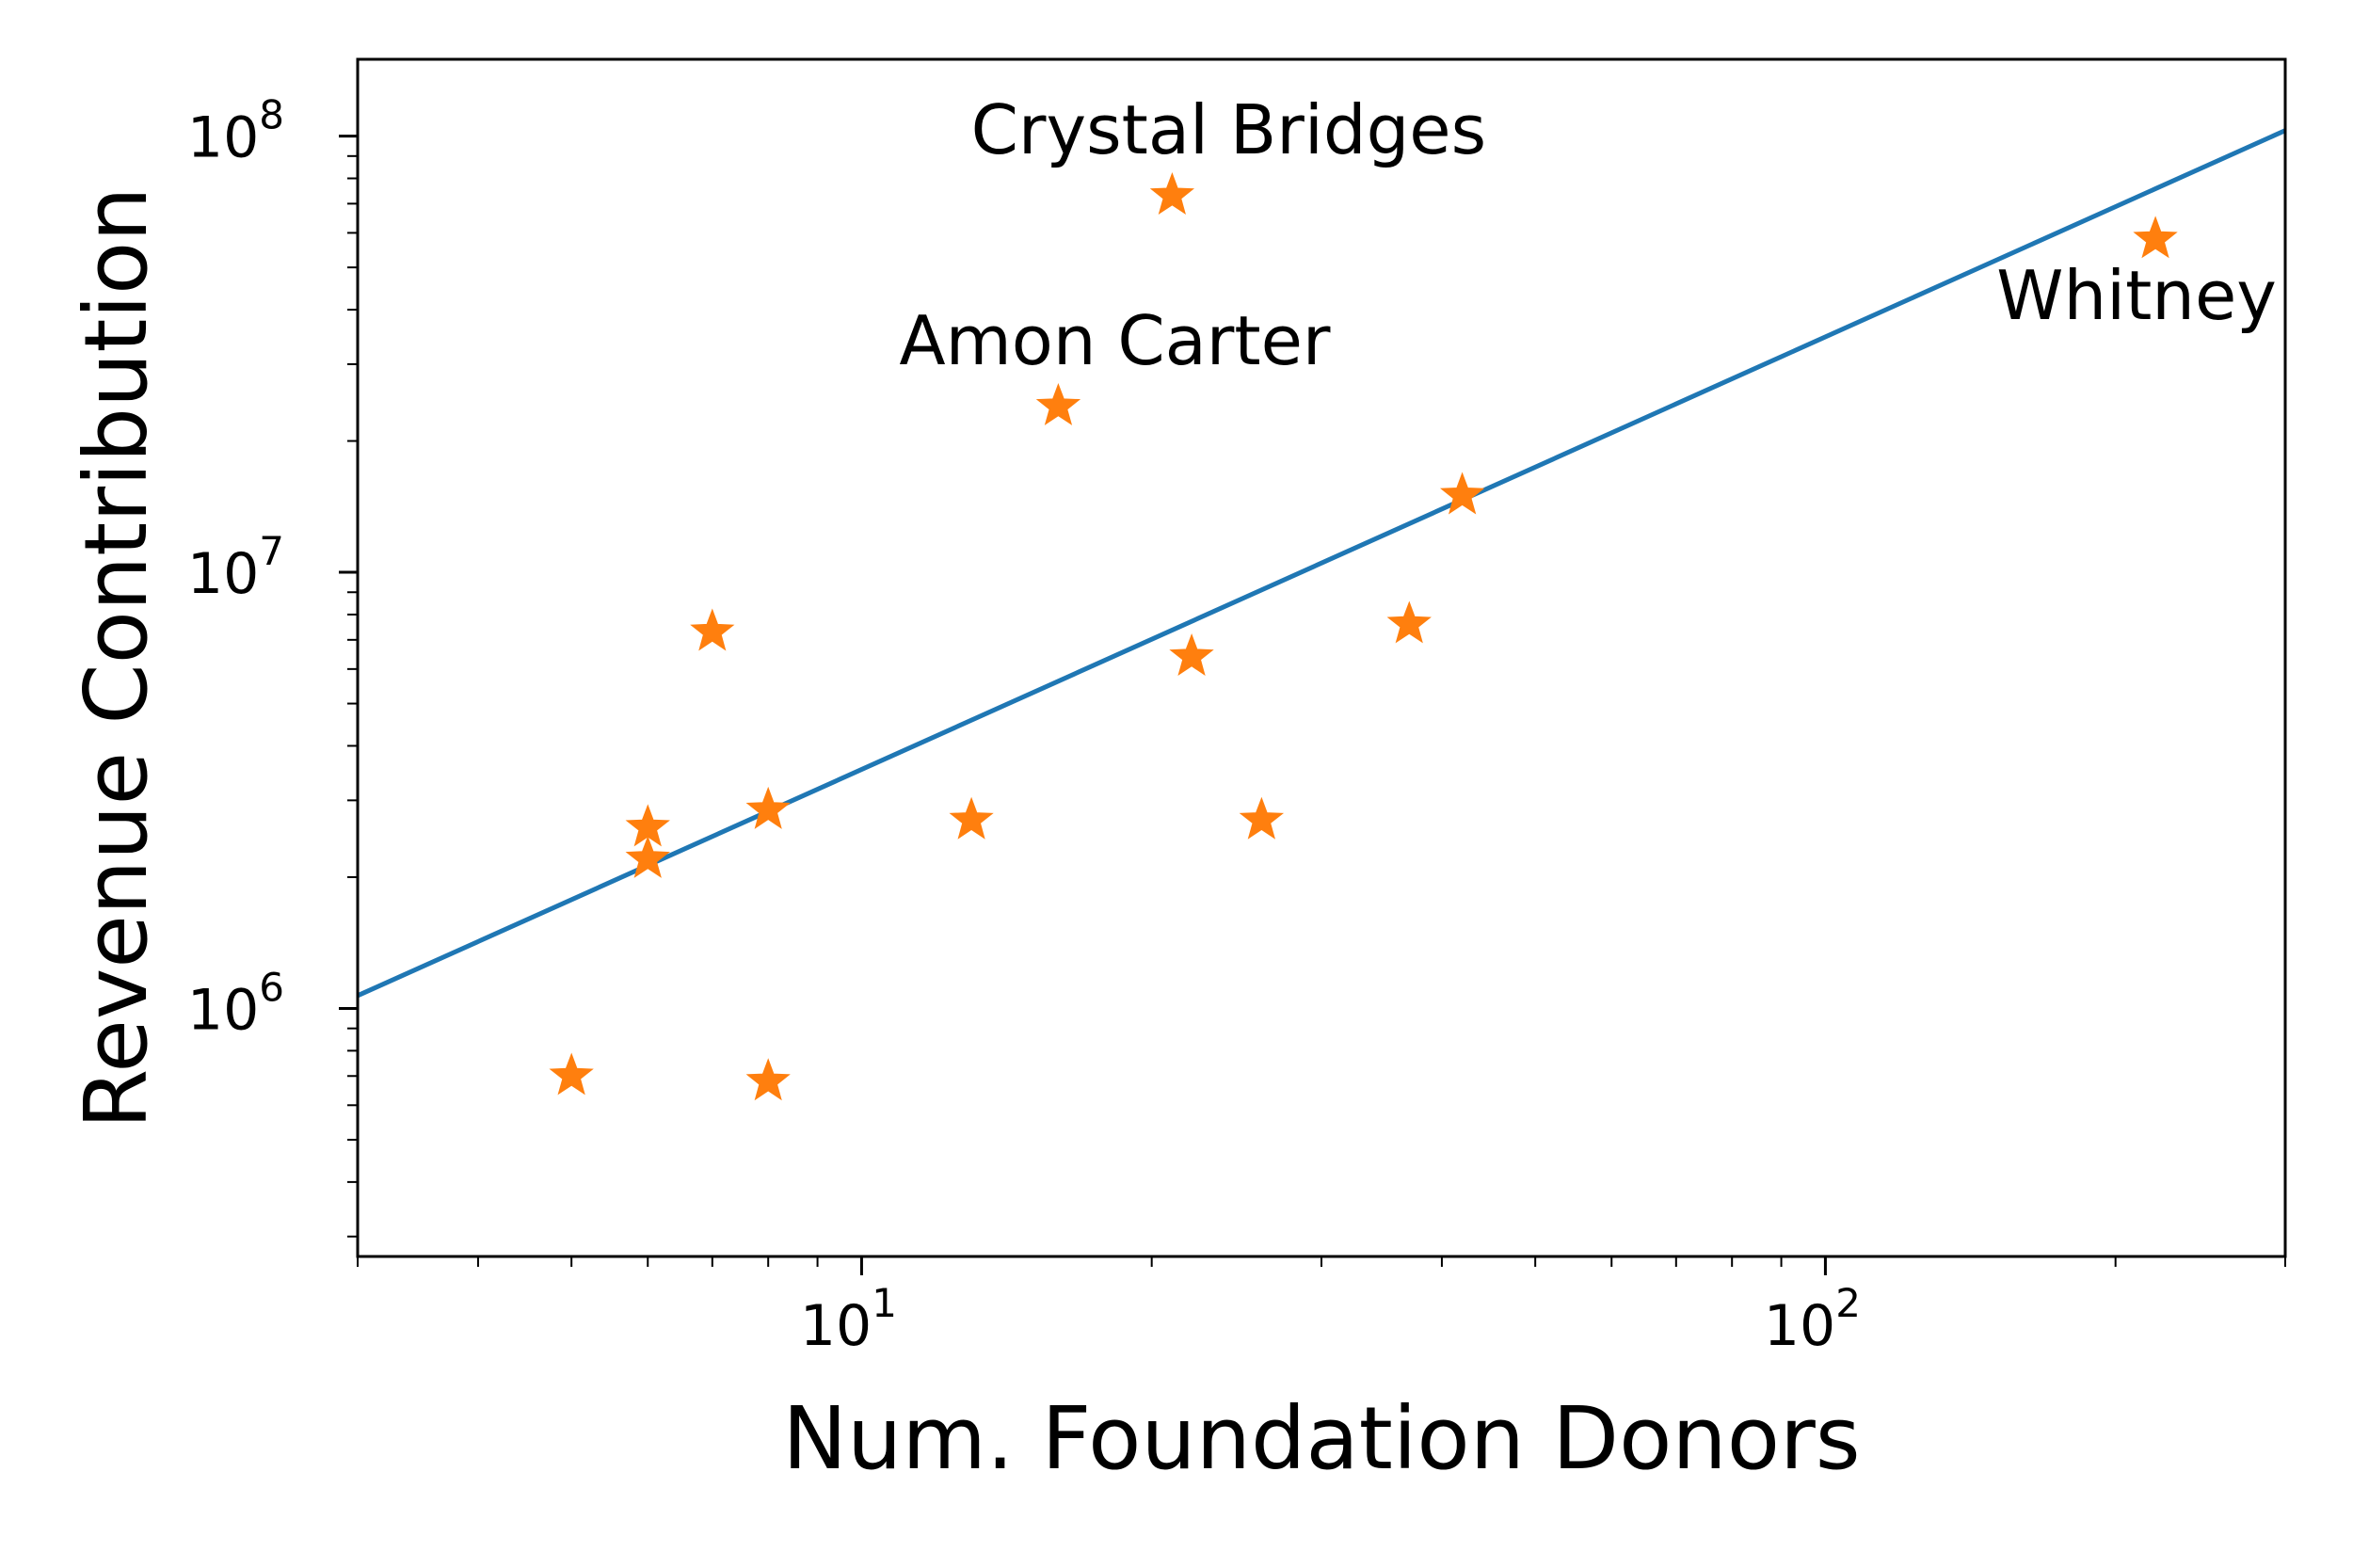 The height and width of the screenshot is (1568, 2353). What do you see at coordinates (848, 1319) in the screenshot?
I see `x-tick-label: 10¹` at bounding box center [848, 1319].